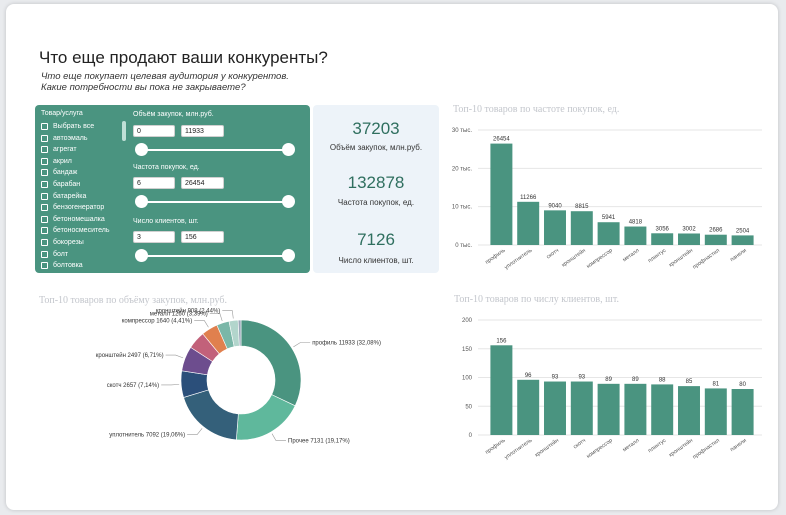 Image resolution: width=786 pixels, height=515 pixels. Describe the element at coordinates (706, 449) in the screenshot. I see `clients-category-label: профнастил` at that location.